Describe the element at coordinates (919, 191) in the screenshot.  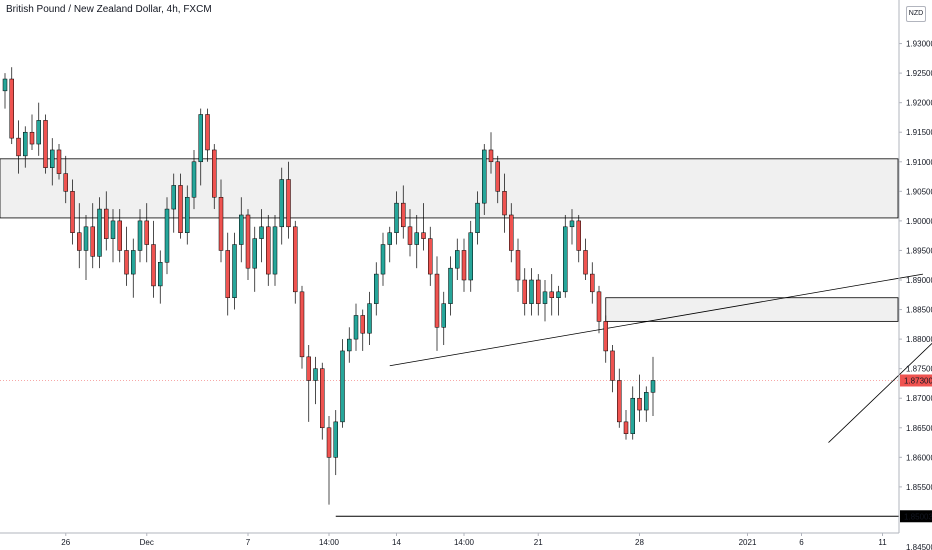
I see `price-tick-label: 1.90500` at that location.